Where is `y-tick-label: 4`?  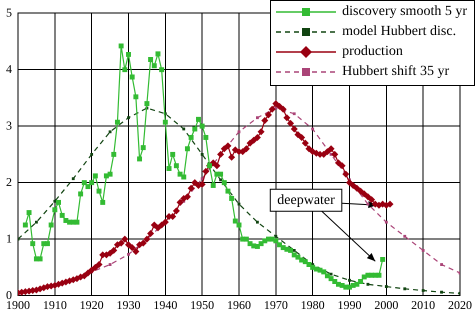
y-tick-label: 4 is located at coordinates (9, 69).